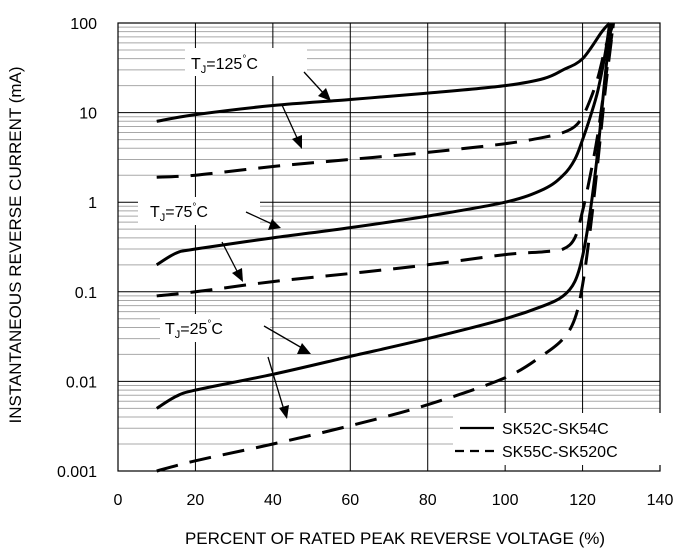 The image size is (693, 551). I want to click on annotation-25-value: =25, so click(193, 329).